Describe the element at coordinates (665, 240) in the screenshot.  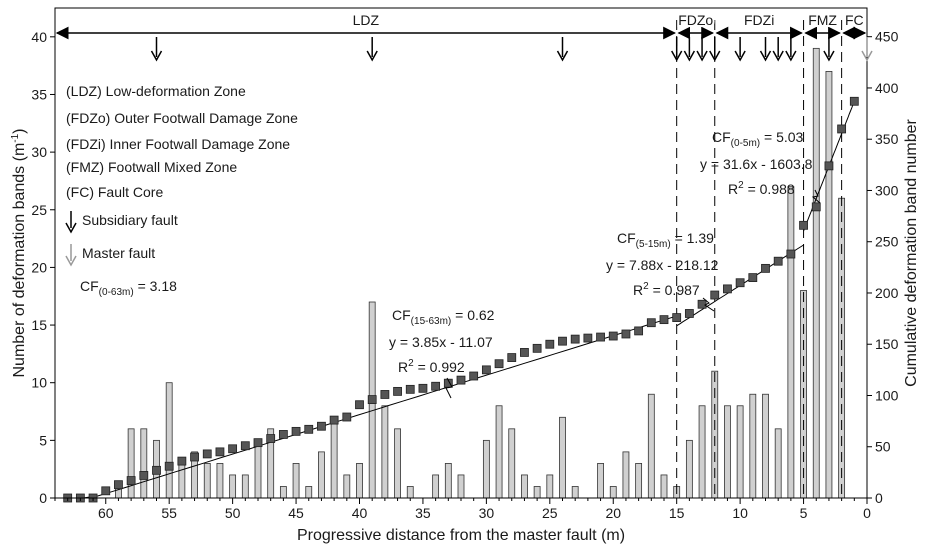
I see `annotation-fdz-cf: CF(5-15m) = 1.39` at that location.